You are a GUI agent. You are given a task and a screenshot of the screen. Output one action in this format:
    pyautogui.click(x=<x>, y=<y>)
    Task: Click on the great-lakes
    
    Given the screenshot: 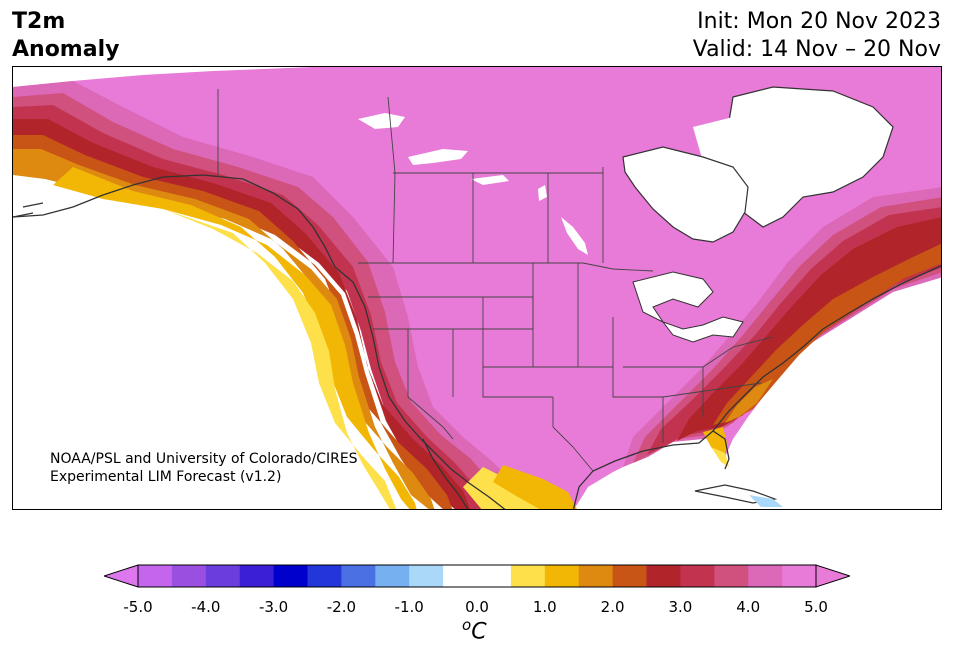 What is the action you would take?
    pyautogui.click(x=688, y=307)
    